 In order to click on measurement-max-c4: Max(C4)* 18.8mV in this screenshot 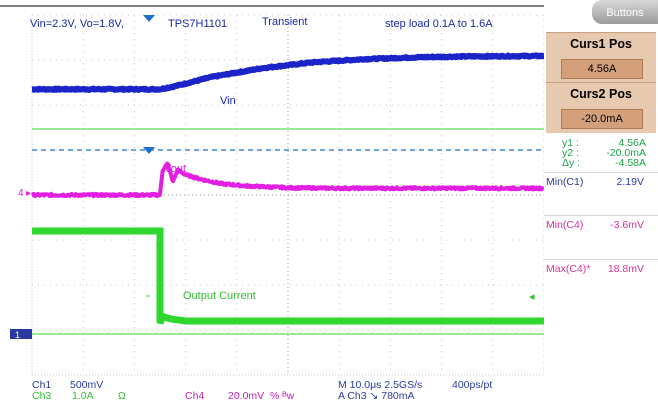, I will do `click(601, 281)`.